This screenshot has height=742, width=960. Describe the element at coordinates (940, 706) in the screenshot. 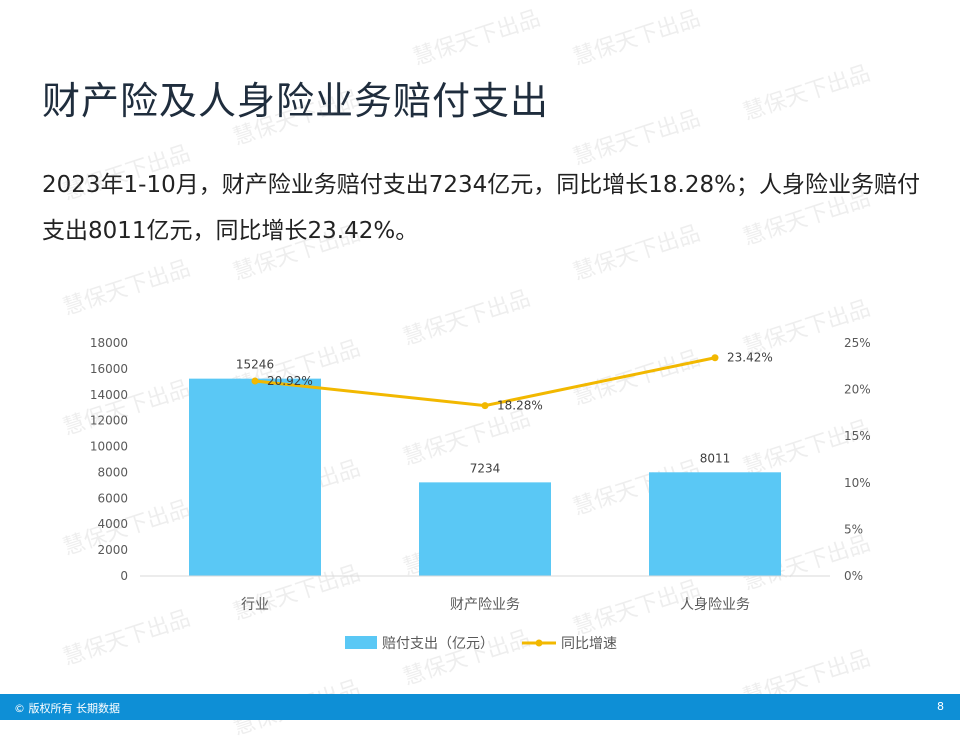

I see `page-number: 8` at that location.